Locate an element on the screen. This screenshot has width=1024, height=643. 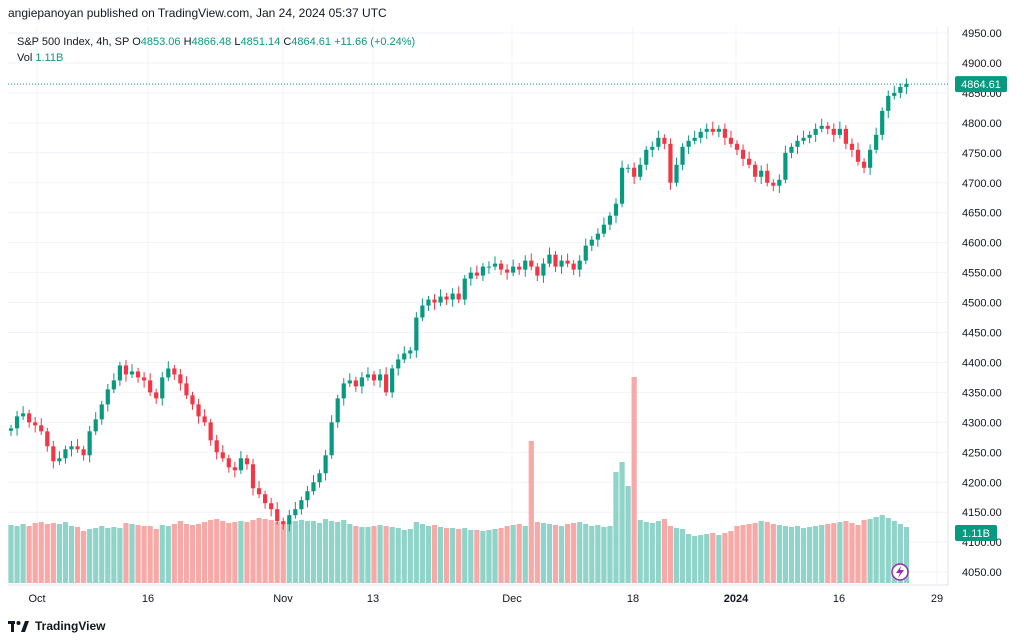
last-volume-tag is located at coordinates (976, 533).